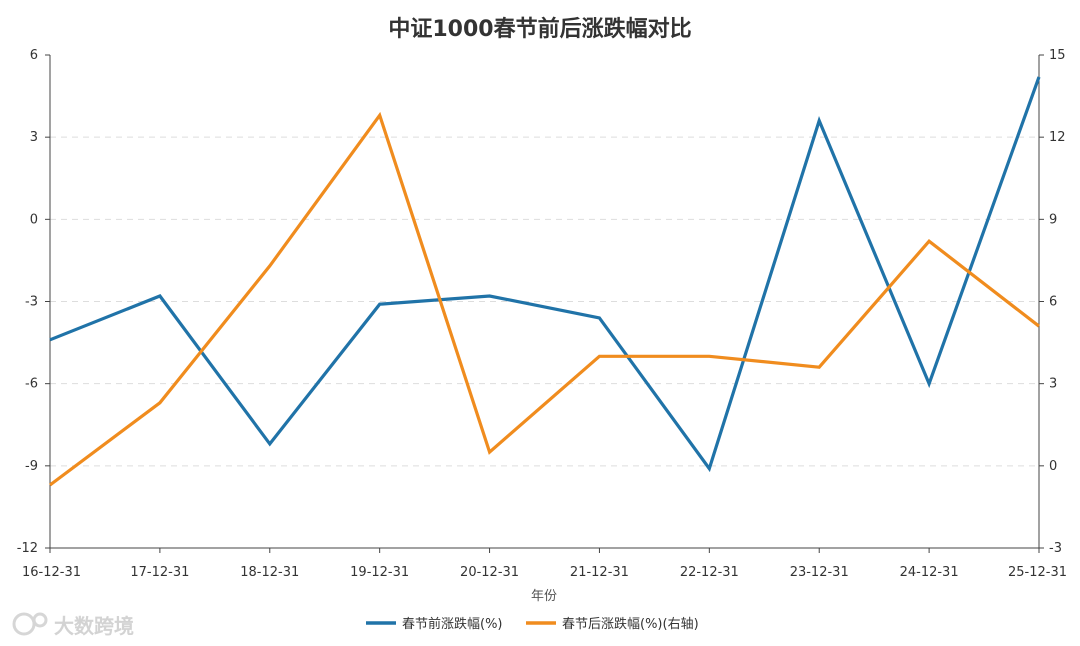 This screenshot has height=646, width=1080. I want to click on y-left-tick-label: -12, so click(27, 548).